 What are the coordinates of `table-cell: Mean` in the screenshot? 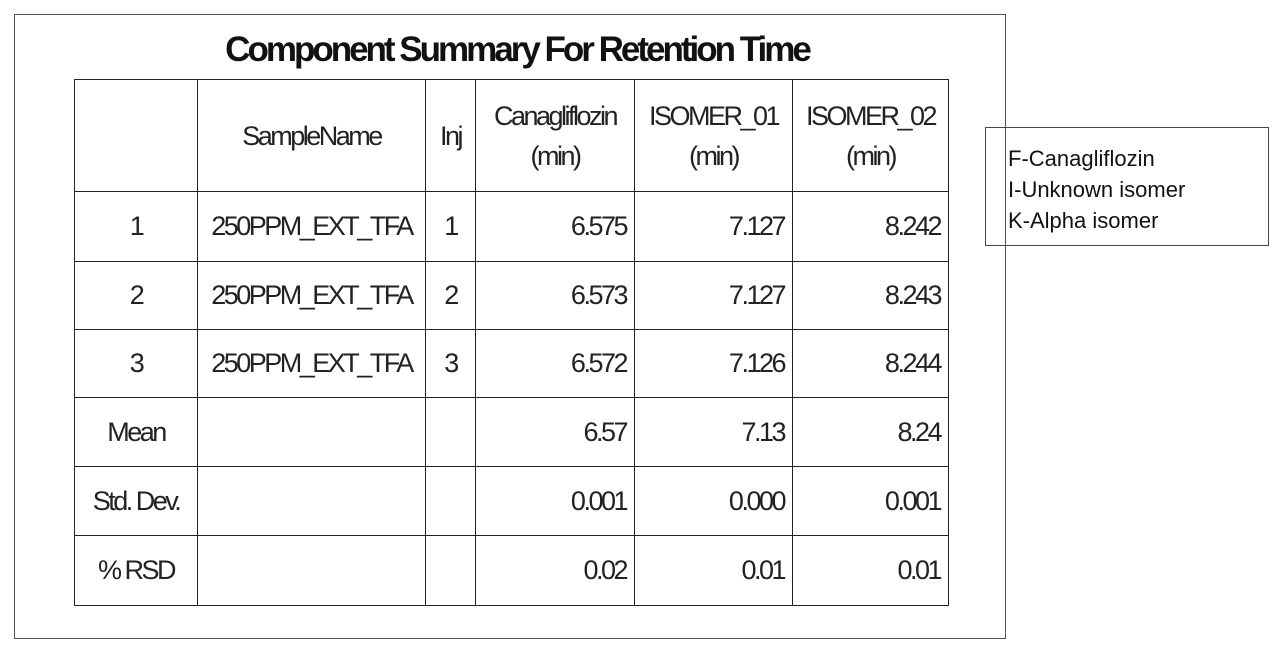 It's located at (136, 432).